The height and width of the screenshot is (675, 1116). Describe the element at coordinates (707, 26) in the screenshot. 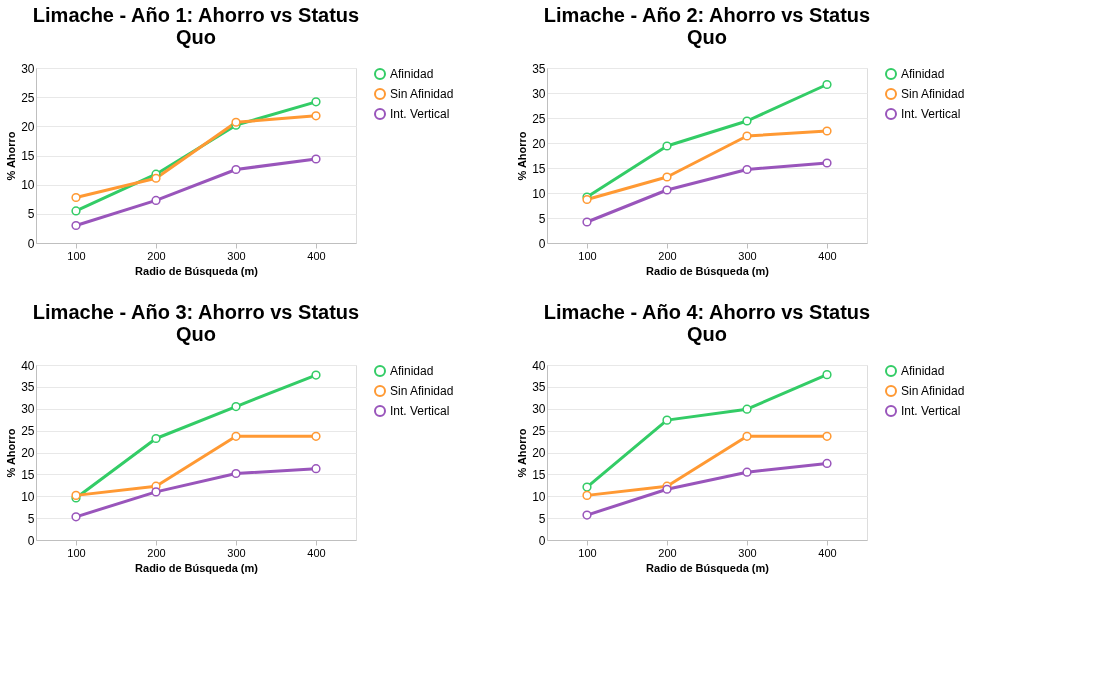

I see `chart-title: Limache - Año 2: Ahorro vs Status Quo` at that location.